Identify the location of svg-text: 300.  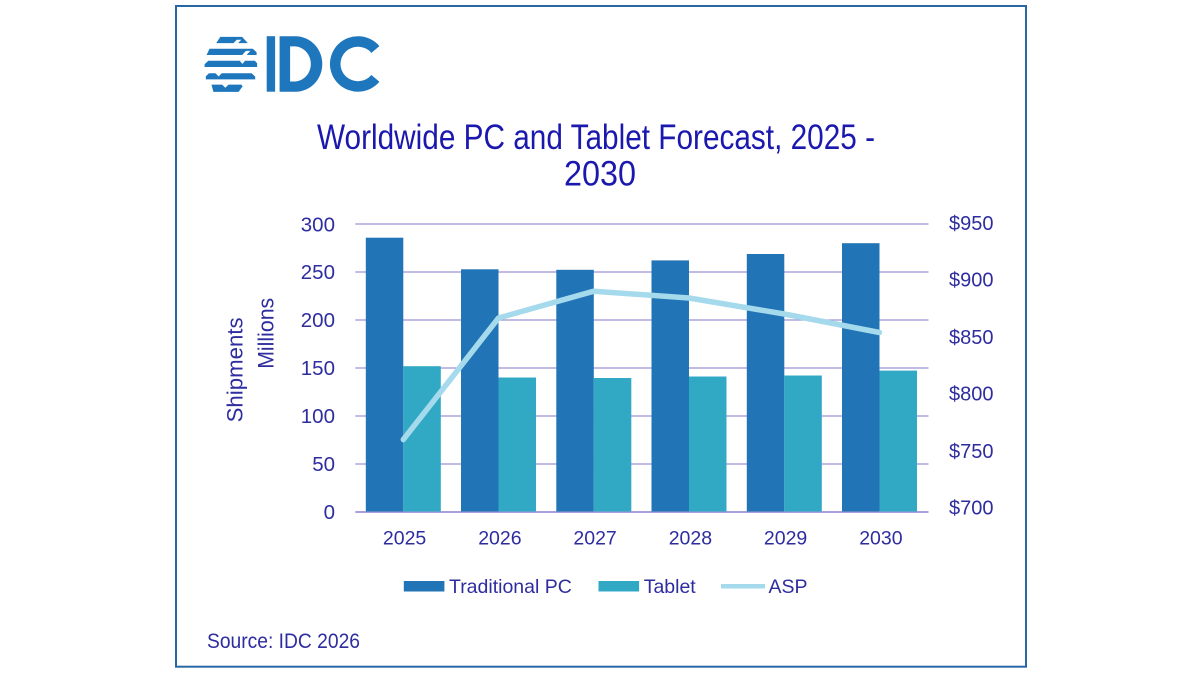
(318, 225).